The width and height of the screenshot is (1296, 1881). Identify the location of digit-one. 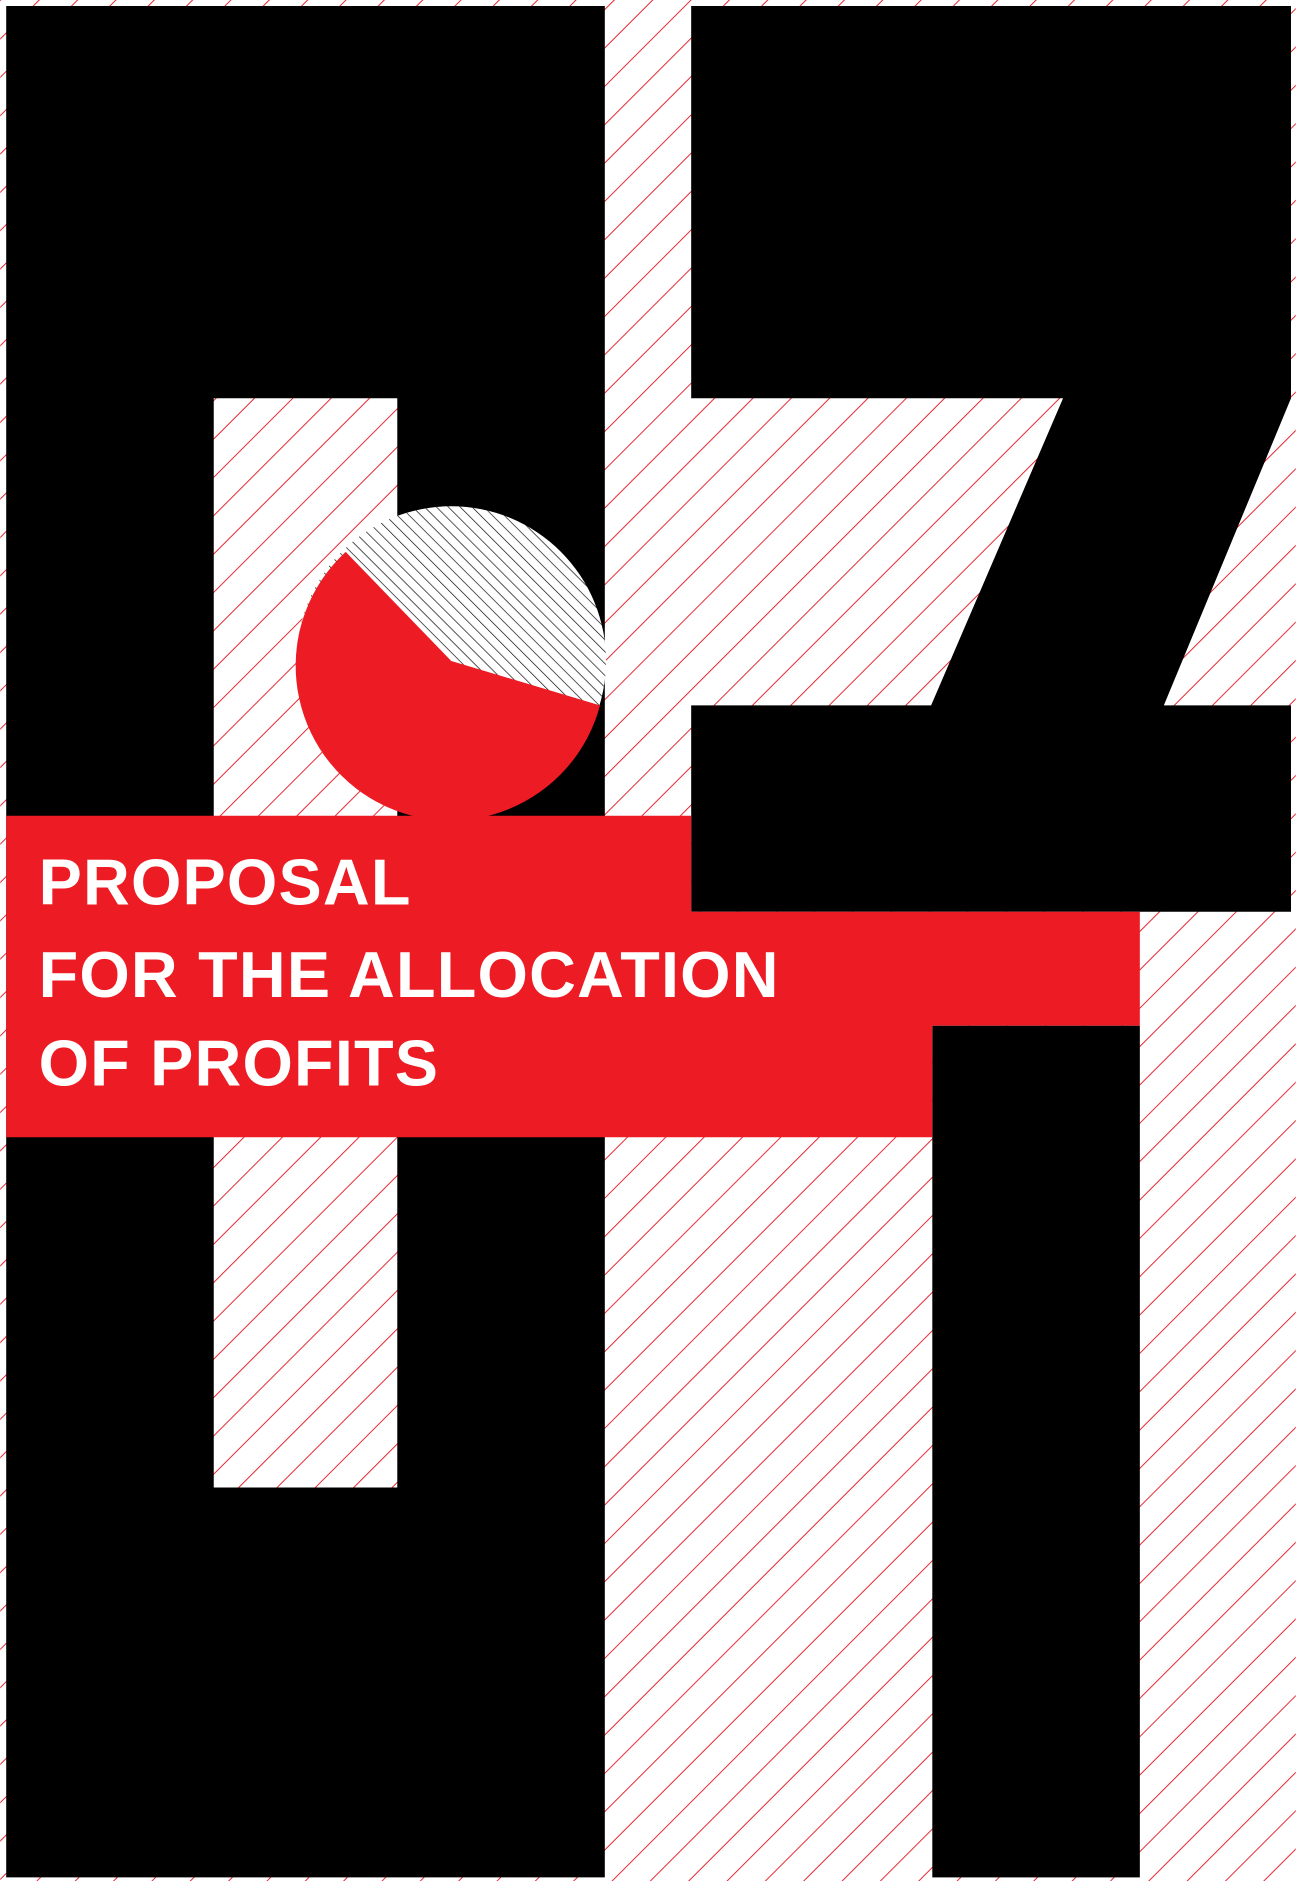
(1036, 1451).